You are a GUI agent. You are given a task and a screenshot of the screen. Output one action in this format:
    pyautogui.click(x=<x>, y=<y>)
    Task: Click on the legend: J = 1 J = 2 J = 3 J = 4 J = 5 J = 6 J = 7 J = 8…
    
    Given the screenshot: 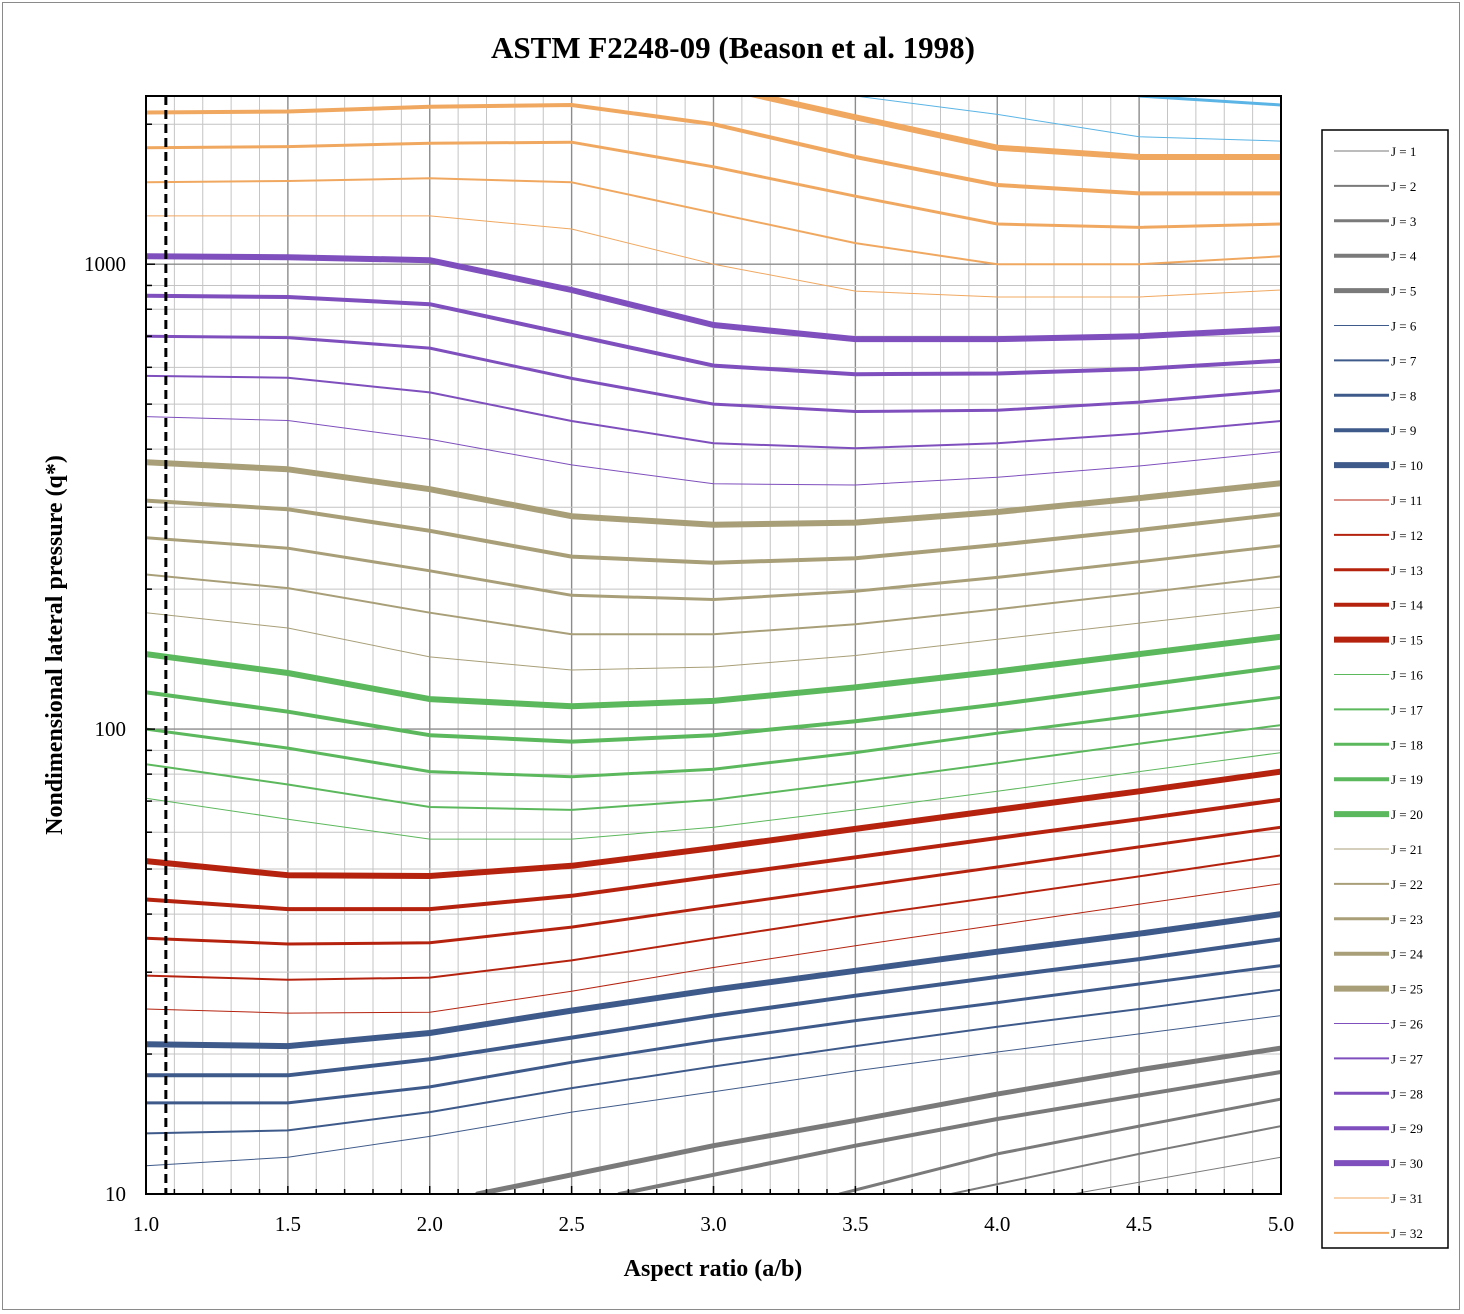 What is the action you would take?
    pyautogui.click(x=1385, y=689)
    